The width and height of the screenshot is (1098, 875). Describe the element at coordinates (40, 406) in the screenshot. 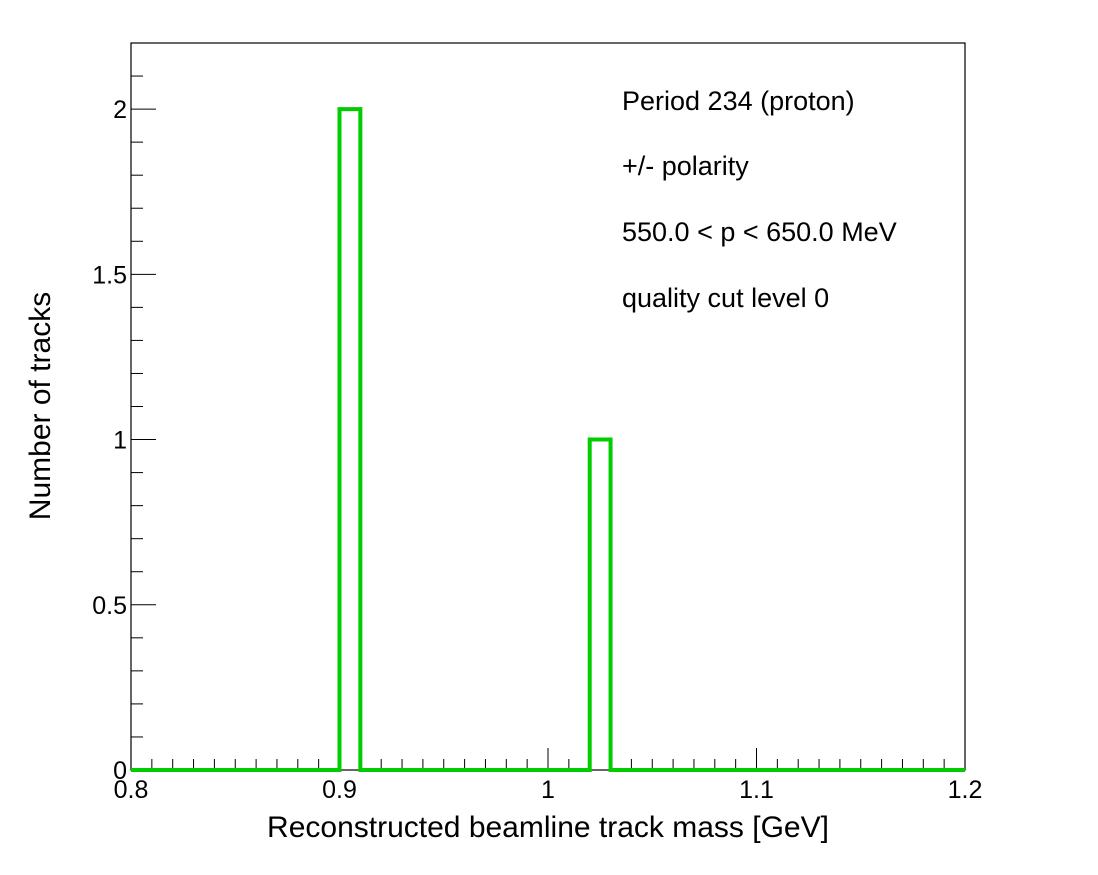

I see `y-axis-title: Number of tracks` at that location.